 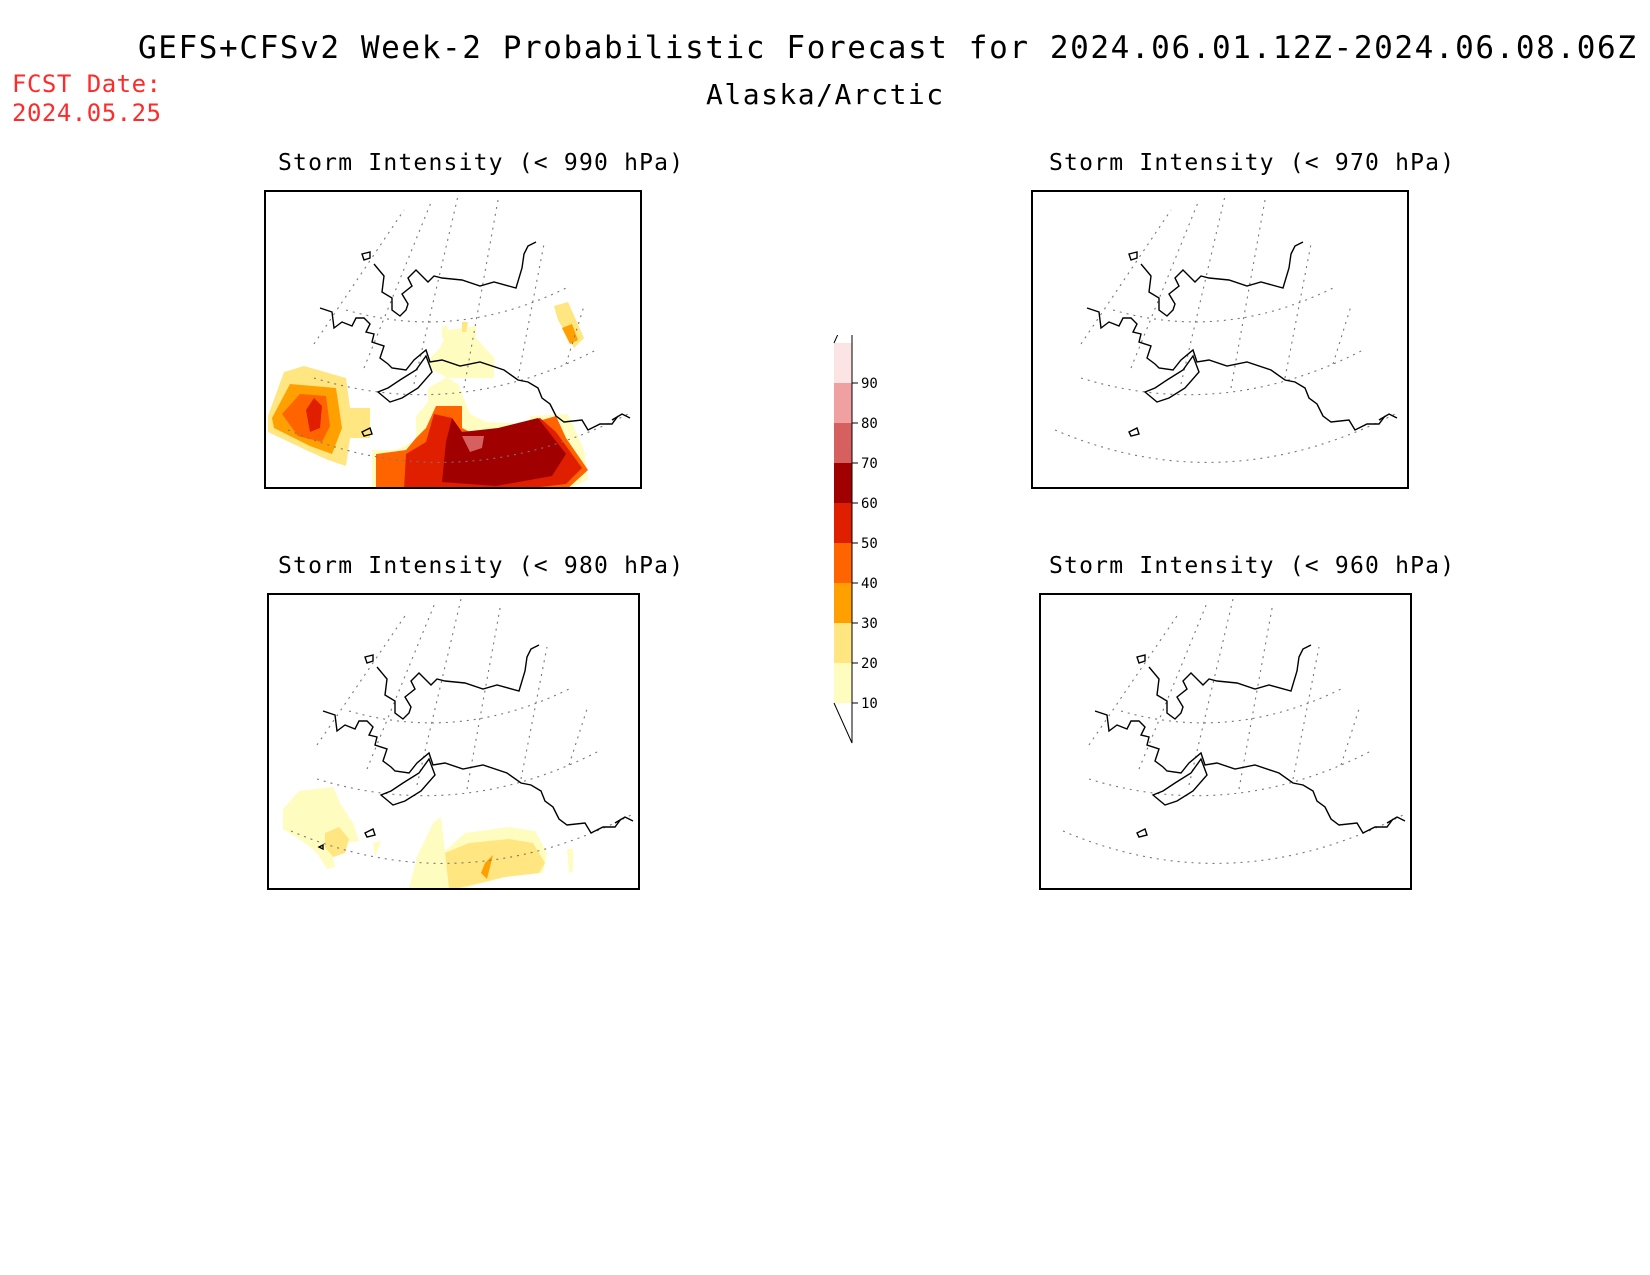 What do you see at coordinates (1252, 163) in the screenshot?
I see `panel-title-970: Storm Intensity (< 970 hPa)` at bounding box center [1252, 163].